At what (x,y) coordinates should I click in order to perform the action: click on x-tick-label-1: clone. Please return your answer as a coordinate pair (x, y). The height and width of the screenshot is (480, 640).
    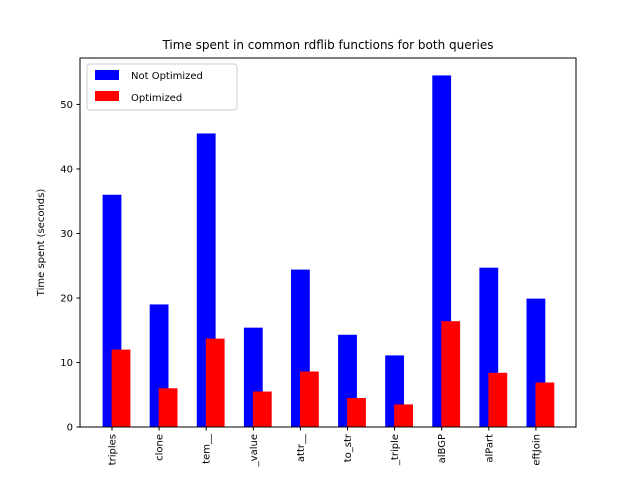
    Looking at the image, I should click on (160, 447).